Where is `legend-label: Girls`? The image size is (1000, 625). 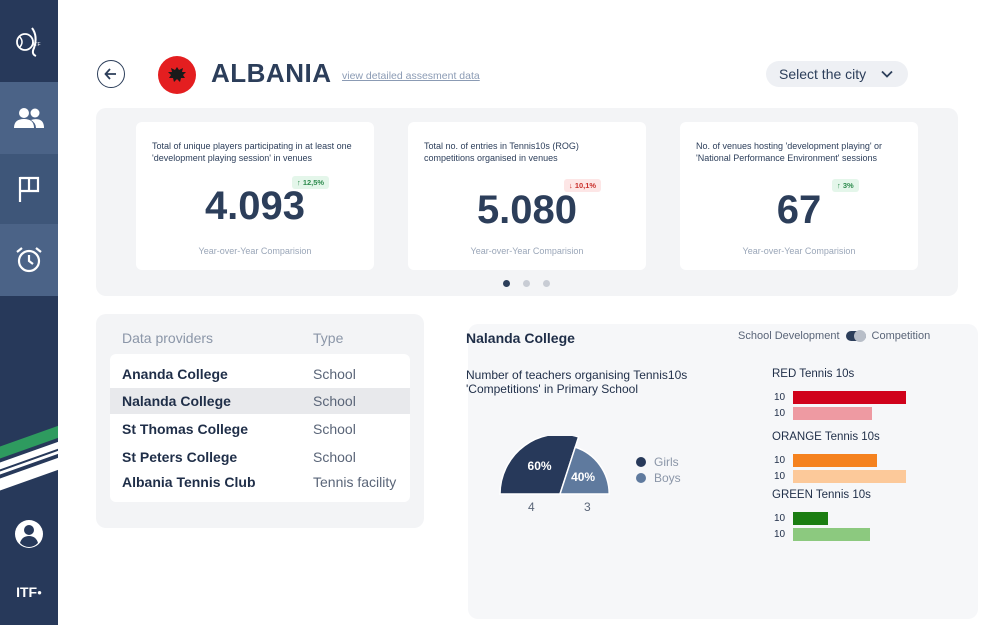
legend-label: Girls is located at coordinates (666, 462).